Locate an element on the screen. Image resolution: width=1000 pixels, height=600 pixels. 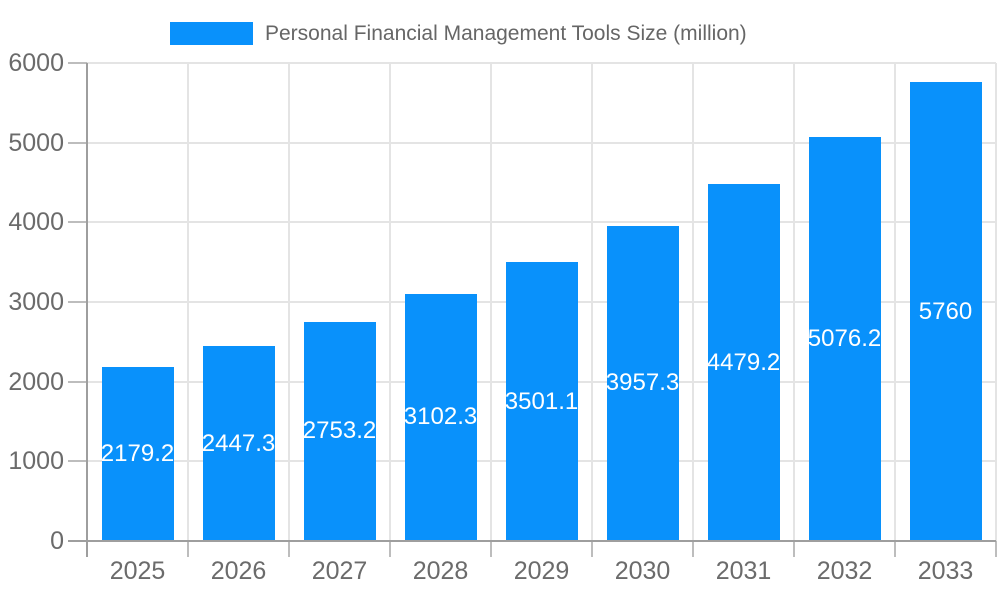
bar-2026 is located at coordinates (238, 443).